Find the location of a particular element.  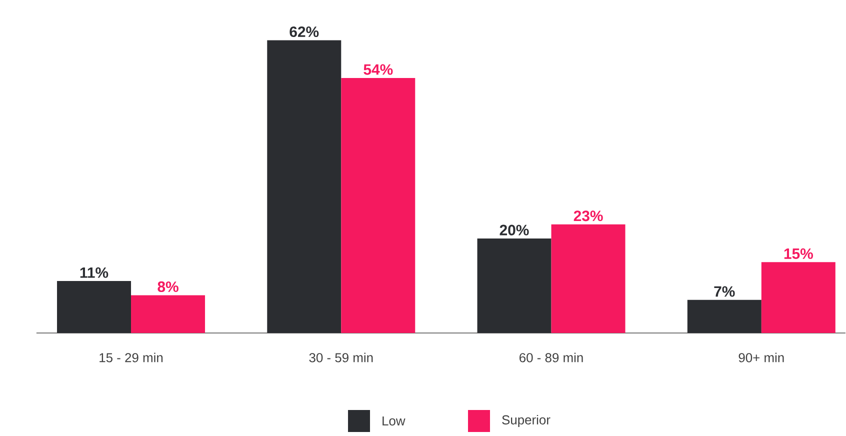

x-tick-label: 30 - 59 min is located at coordinates (341, 357).